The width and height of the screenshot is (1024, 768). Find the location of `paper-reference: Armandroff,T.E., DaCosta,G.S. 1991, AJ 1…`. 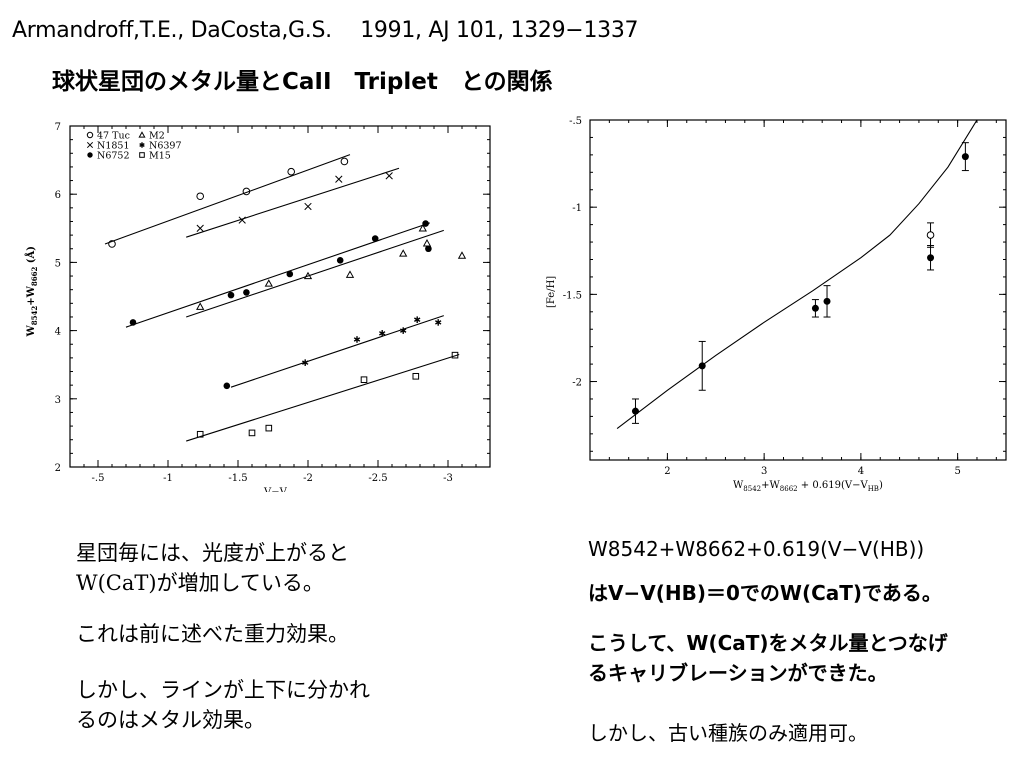

paper-reference: Armandroff,T.E., DaCosta,G.S. 1991, AJ 1… is located at coordinates (325, 30).